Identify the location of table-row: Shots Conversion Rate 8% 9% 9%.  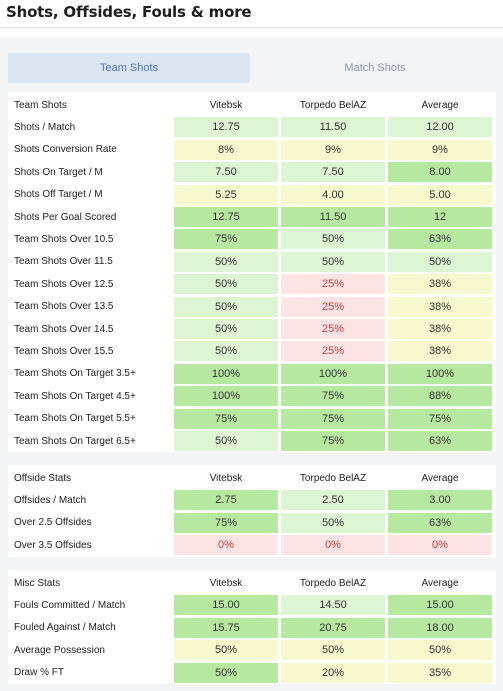
(252, 150).